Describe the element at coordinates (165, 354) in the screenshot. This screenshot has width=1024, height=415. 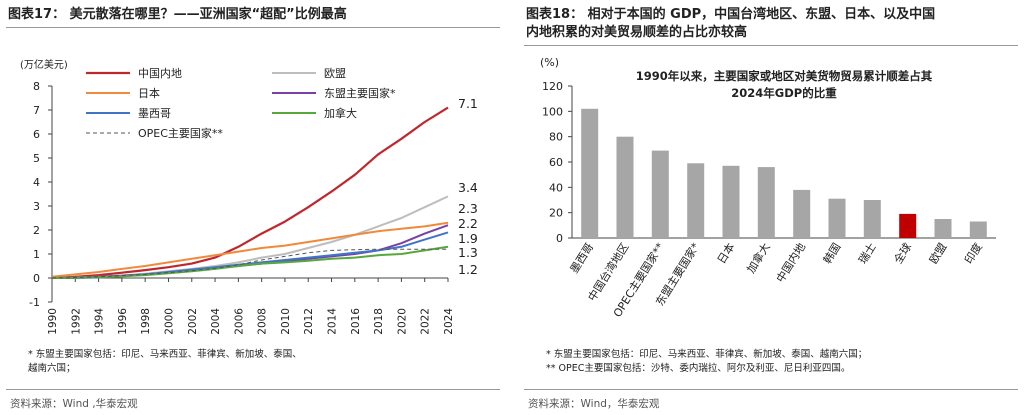
I see `footnote-asean: * 东盟主要国家包括：印尼、马来西亚、菲律宾、新加坡、泰国、` at that location.